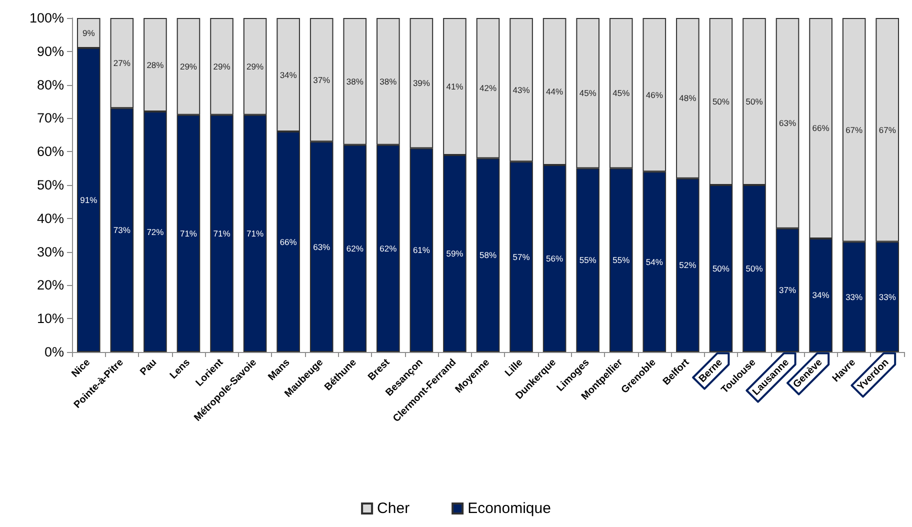 The width and height of the screenshot is (912, 527). I want to click on y-tick-label: 80%, so click(50, 84).